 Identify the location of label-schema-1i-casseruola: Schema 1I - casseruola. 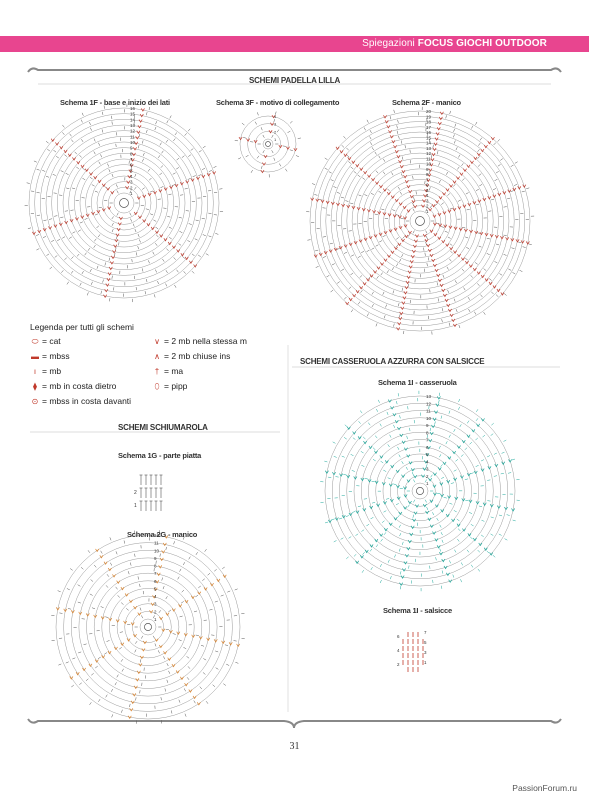
(417, 382).